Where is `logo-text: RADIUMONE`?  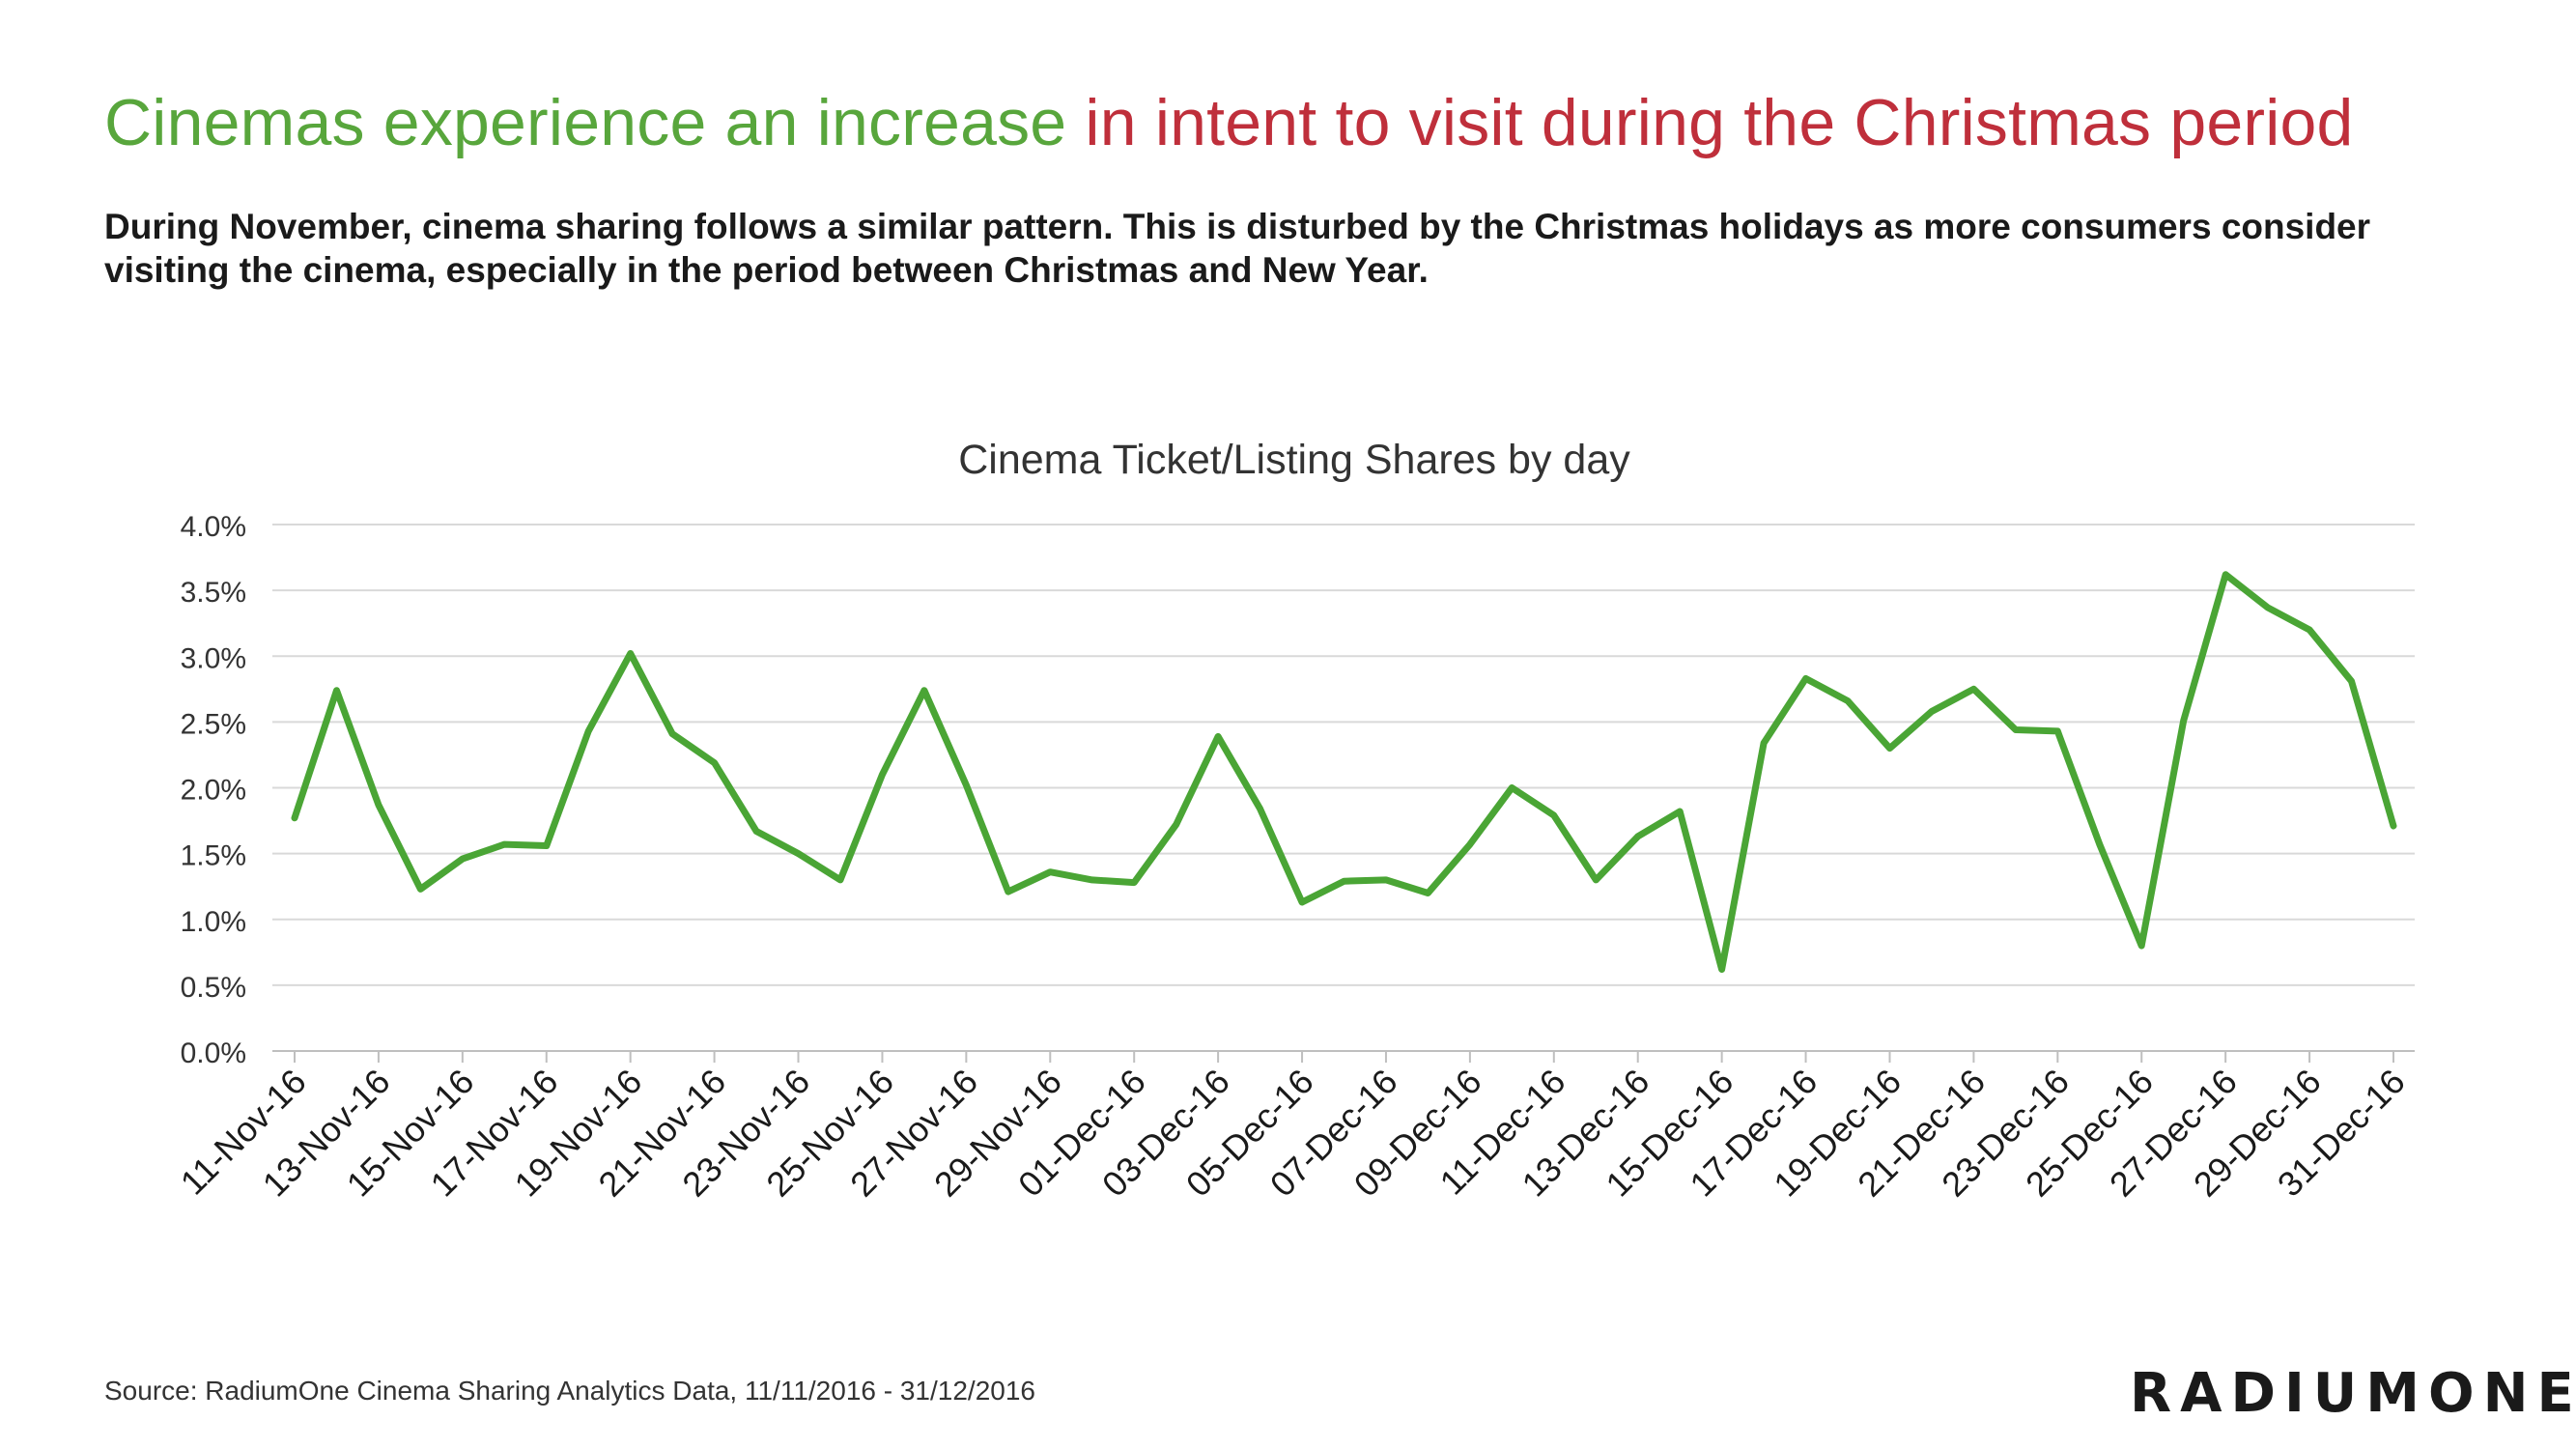
logo-text: RADIUMONE is located at coordinates (2353, 1393).